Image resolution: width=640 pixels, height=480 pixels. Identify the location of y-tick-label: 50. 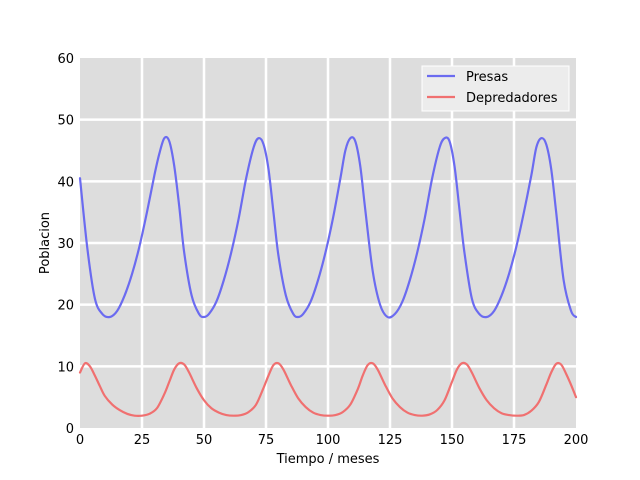
(65, 121).